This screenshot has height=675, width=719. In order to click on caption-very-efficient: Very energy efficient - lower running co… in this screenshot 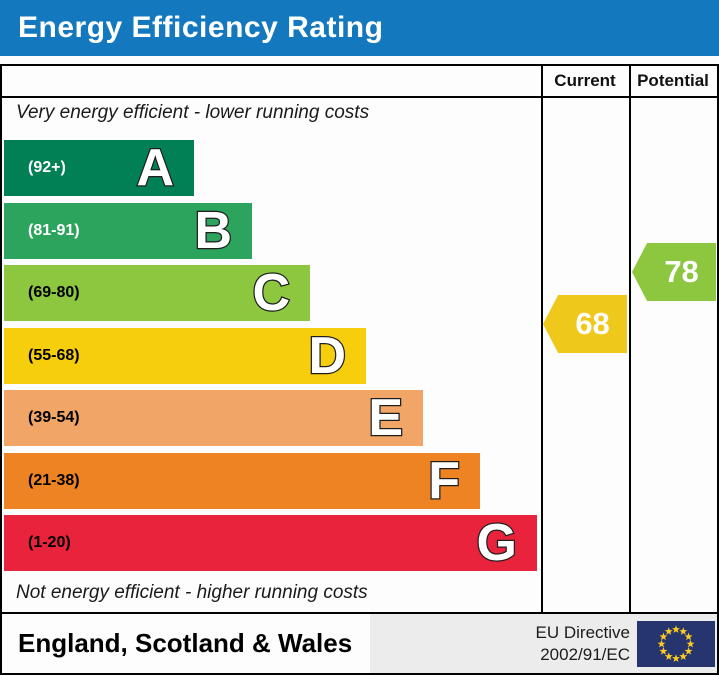, I will do `click(193, 112)`.